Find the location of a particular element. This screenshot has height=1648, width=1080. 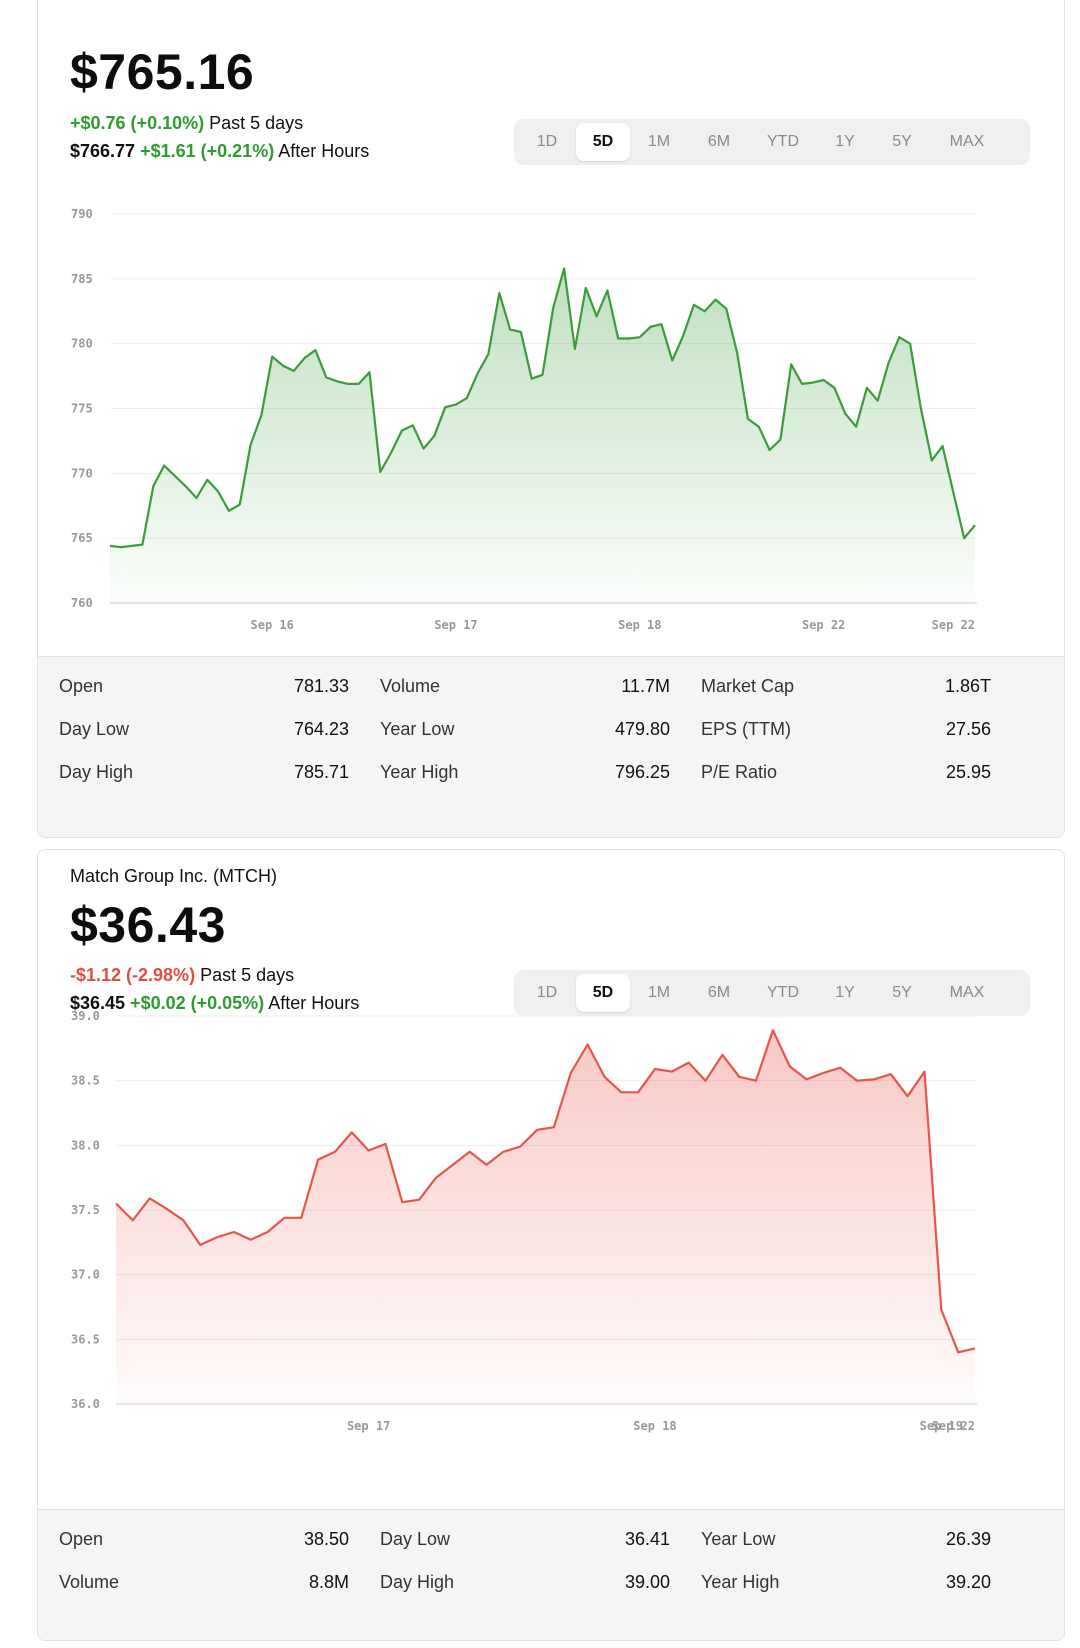

after-hours: $766.77 +$1.61 (+0.21%) After Hours is located at coordinates (219, 151).